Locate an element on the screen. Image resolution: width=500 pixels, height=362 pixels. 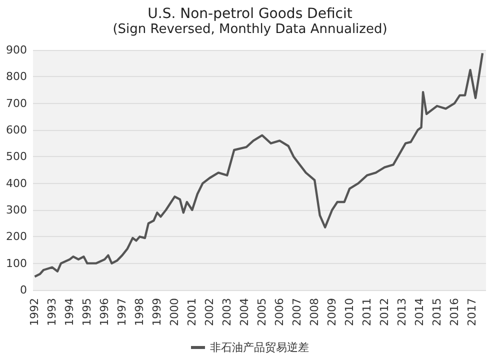
x-tick-label: 2004 is located at coordinates (245, 312).